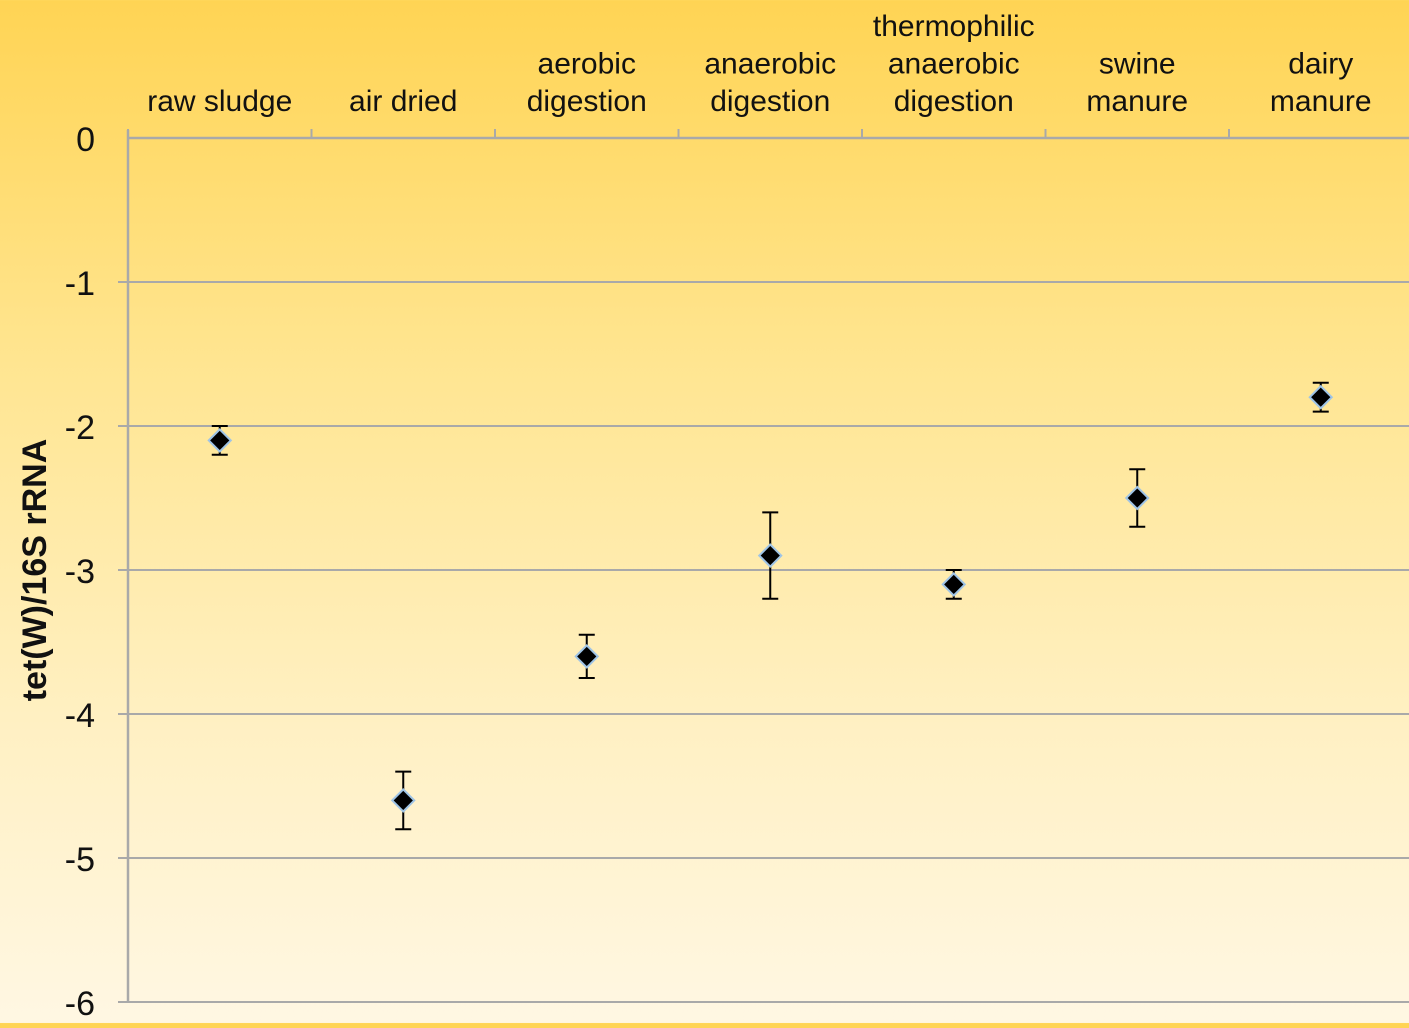 This screenshot has height=1028, width=1409. Describe the element at coordinates (85, 140) in the screenshot. I see `y-tick-label: 0` at that location.